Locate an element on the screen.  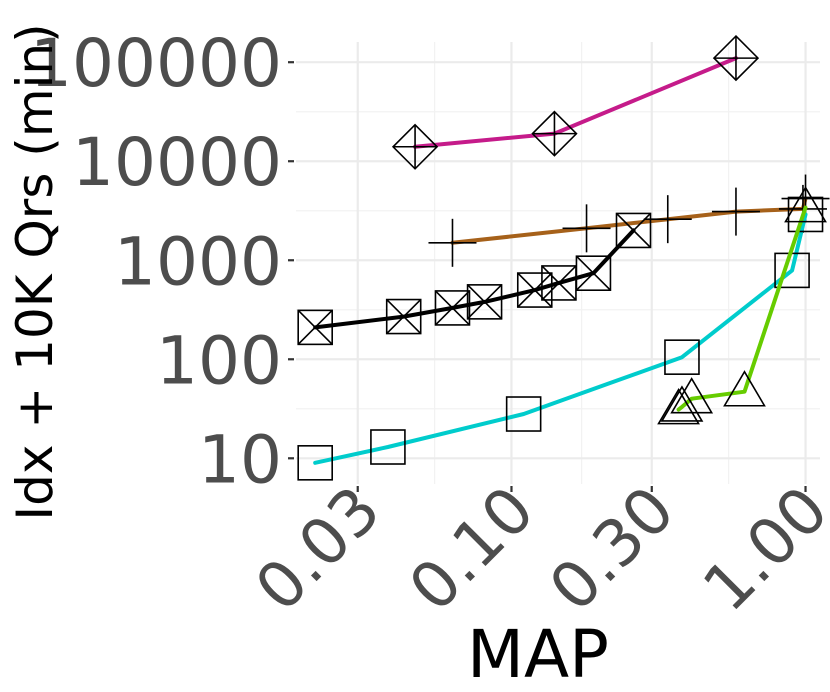
y-tick-label: 100 is located at coordinates (219, 360).